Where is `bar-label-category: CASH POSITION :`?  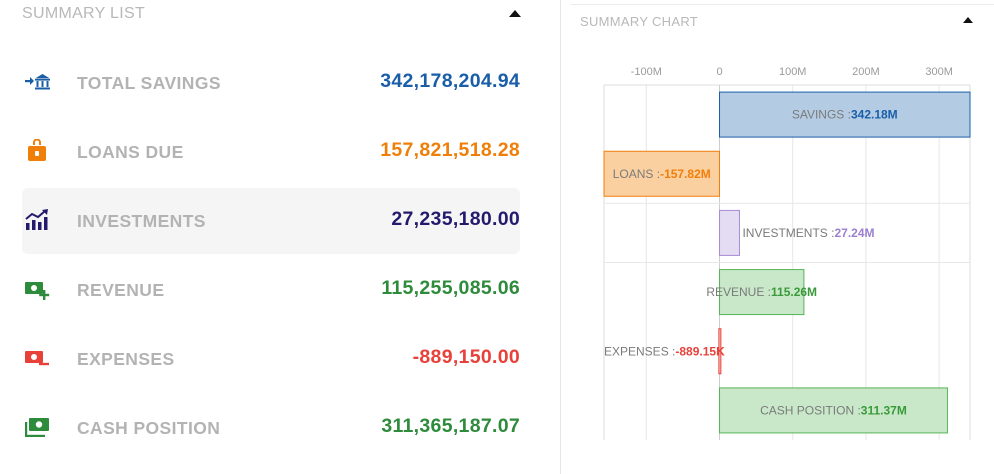 bar-label-category: CASH POSITION : is located at coordinates (810, 411).